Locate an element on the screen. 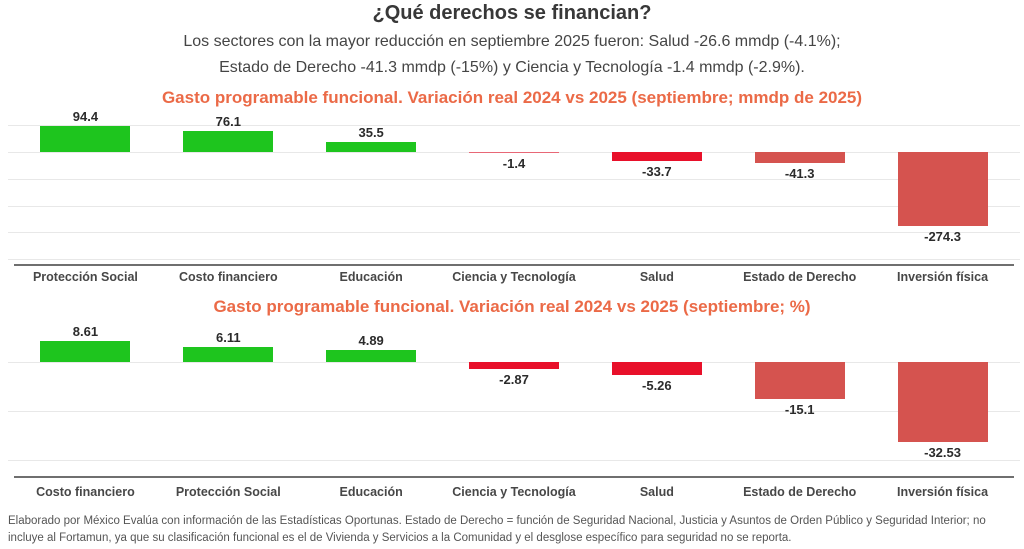 The height and width of the screenshot is (549, 1024). bar-value-label: 6.11 is located at coordinates (228, 338).